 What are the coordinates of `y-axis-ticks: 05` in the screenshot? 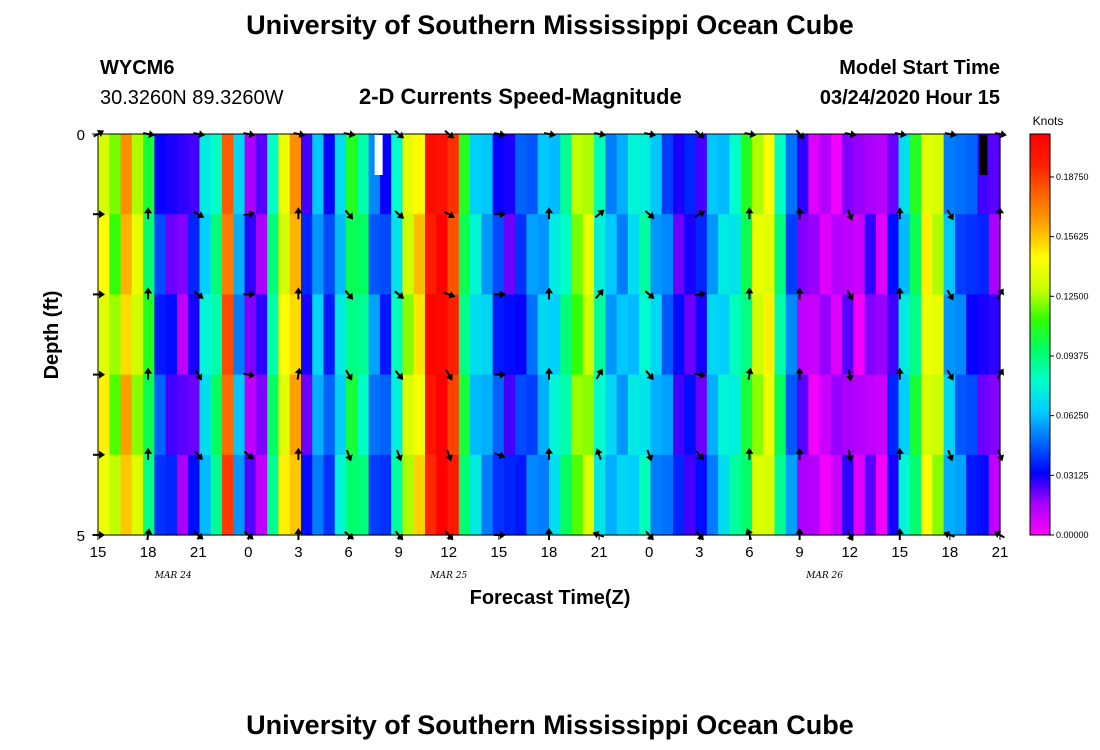 It's located at (87, 336).